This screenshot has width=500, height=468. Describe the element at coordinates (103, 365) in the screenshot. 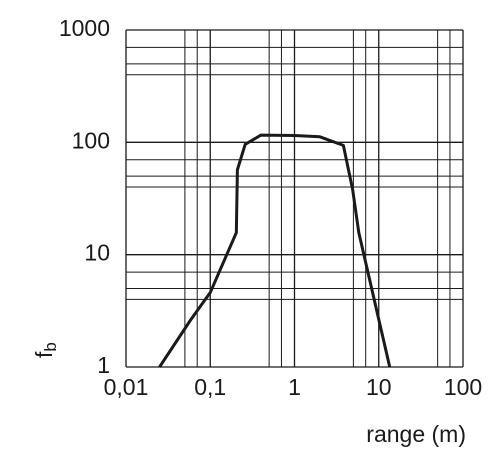

I see `y-tick-label: 1` at that location.